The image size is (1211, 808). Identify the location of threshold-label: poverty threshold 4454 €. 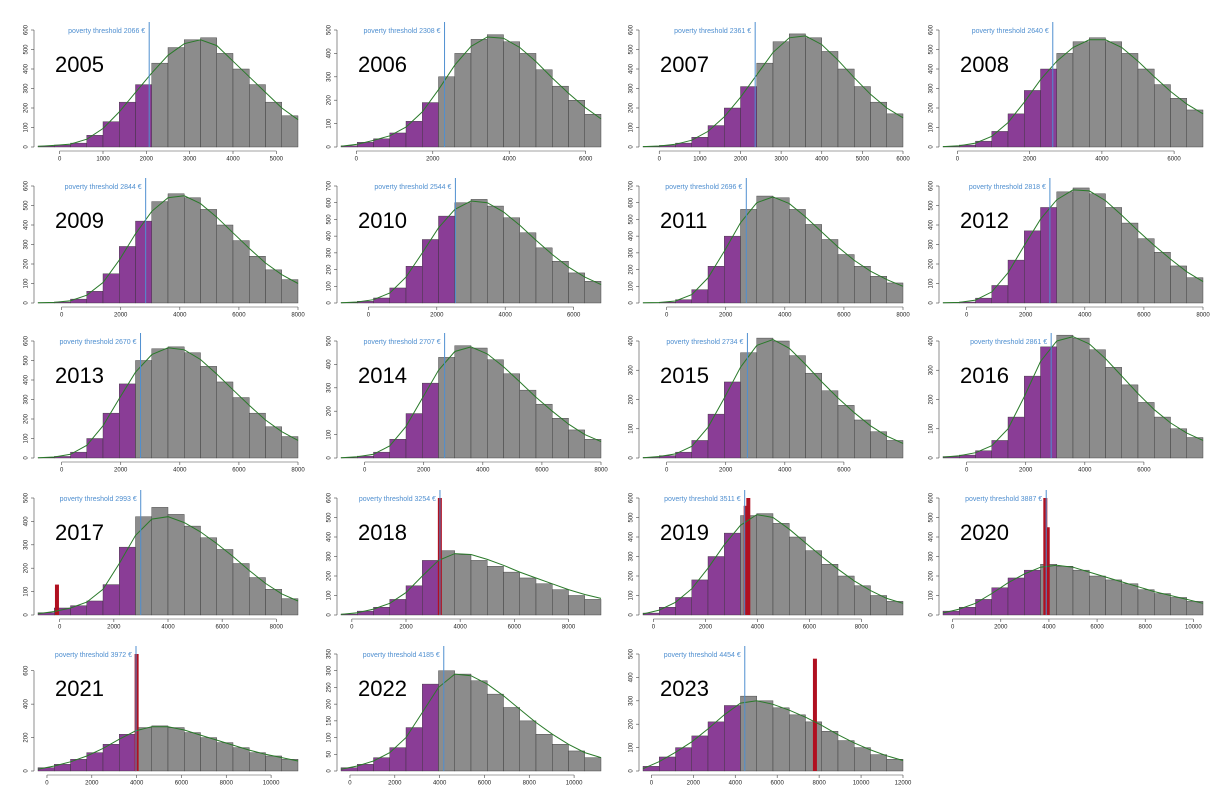
(702, 655).